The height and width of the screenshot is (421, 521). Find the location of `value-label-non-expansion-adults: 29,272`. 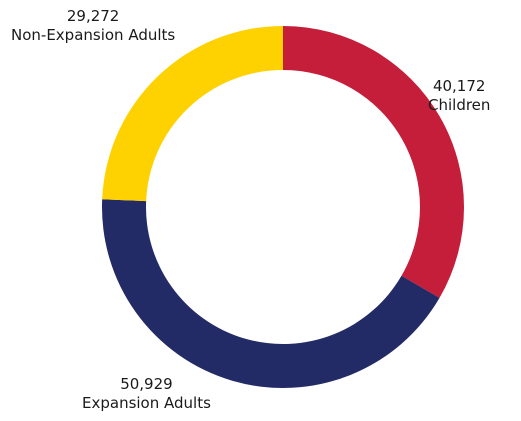

value-label-non-expansion-adults: 29,272 is located at coordinates (93, 16).